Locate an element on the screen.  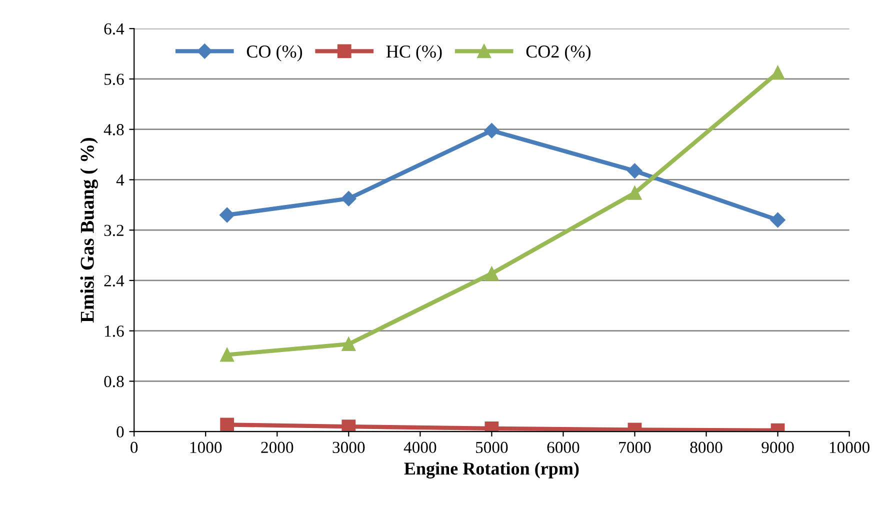
x-tick-label: 10000 is located at coordinates (850, 448).